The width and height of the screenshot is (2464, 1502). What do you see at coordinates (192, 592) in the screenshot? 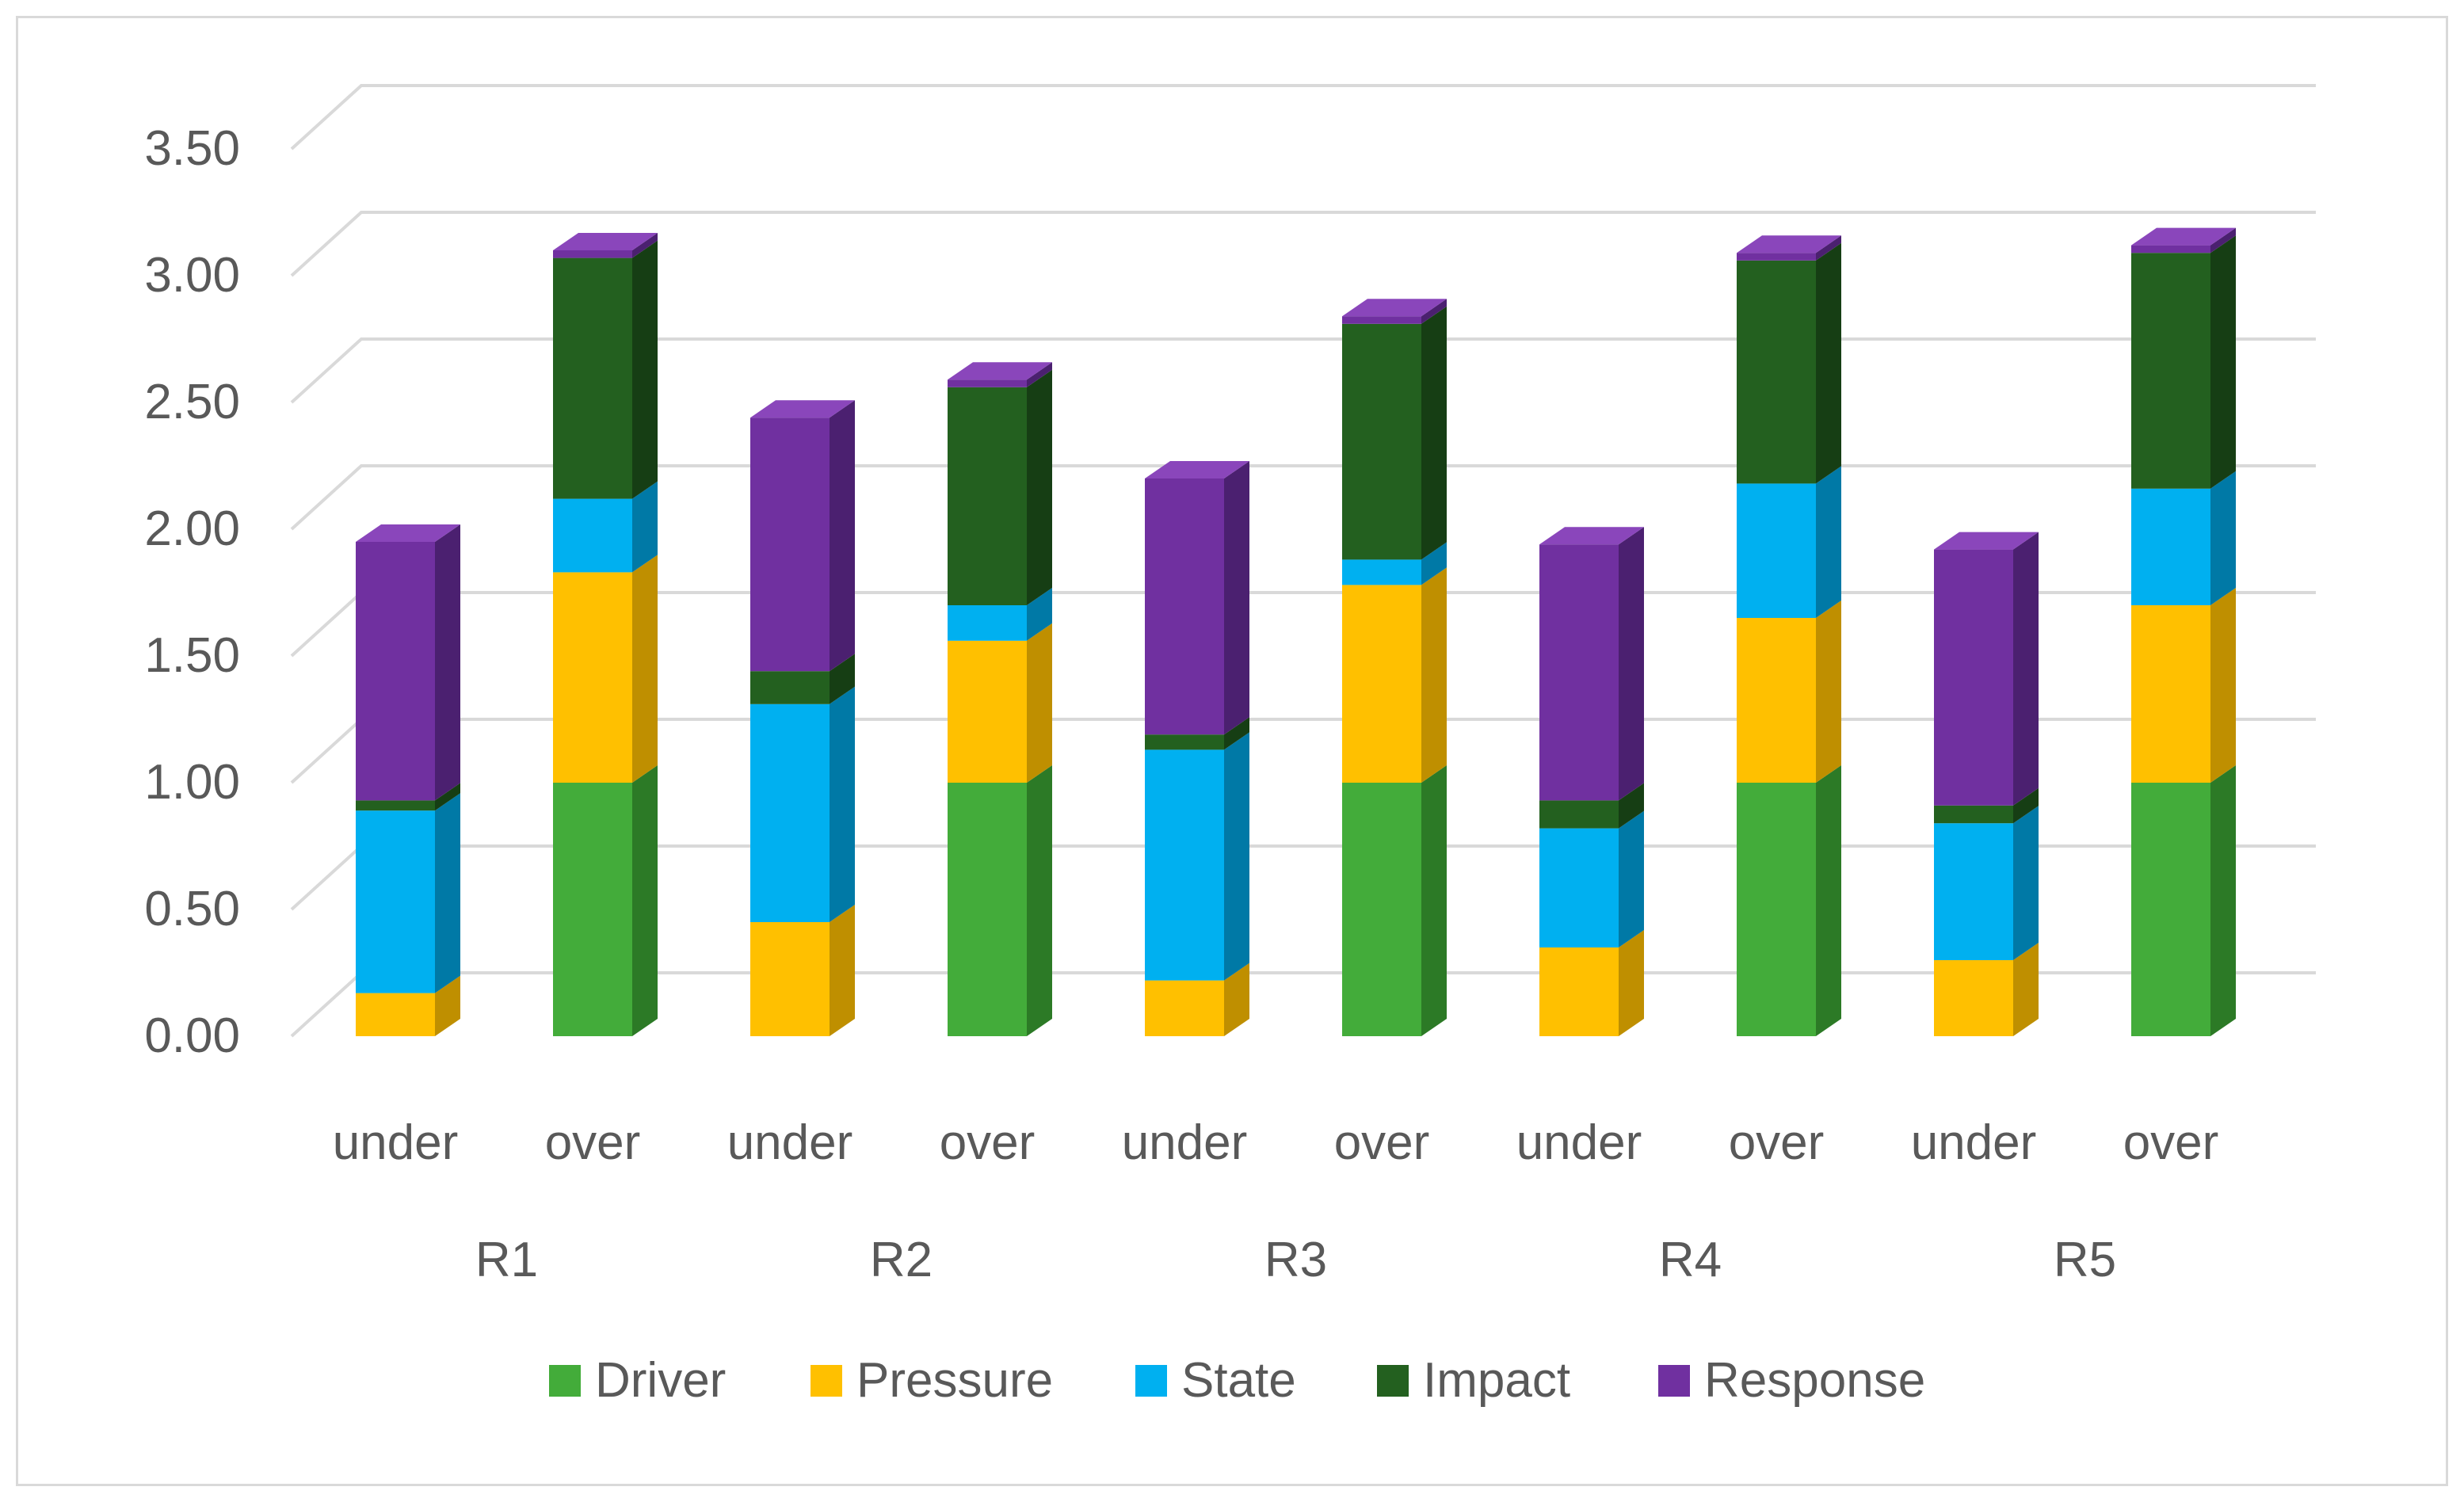
I see `y-axis-ticks: 0.00 0.50 1.00 1.50 2.00 2.50 3.00 3.50` at bounding box center [192, 592].